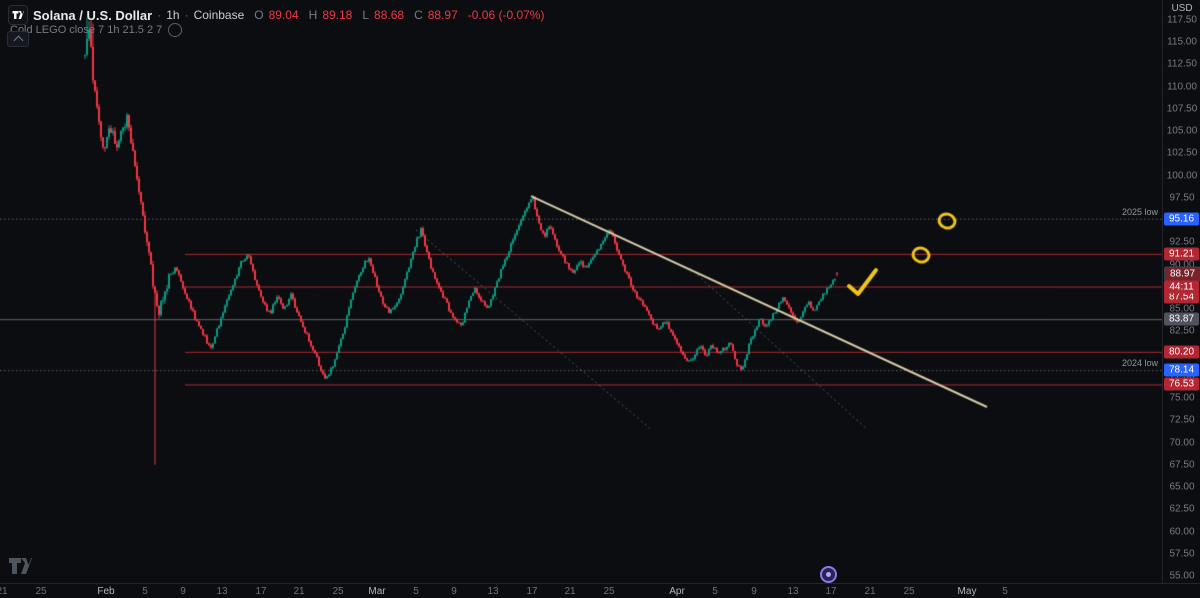 This screenshot has width=1200, height=598. I want to click on price-tick-label: 115.00, so click(1182, 42).